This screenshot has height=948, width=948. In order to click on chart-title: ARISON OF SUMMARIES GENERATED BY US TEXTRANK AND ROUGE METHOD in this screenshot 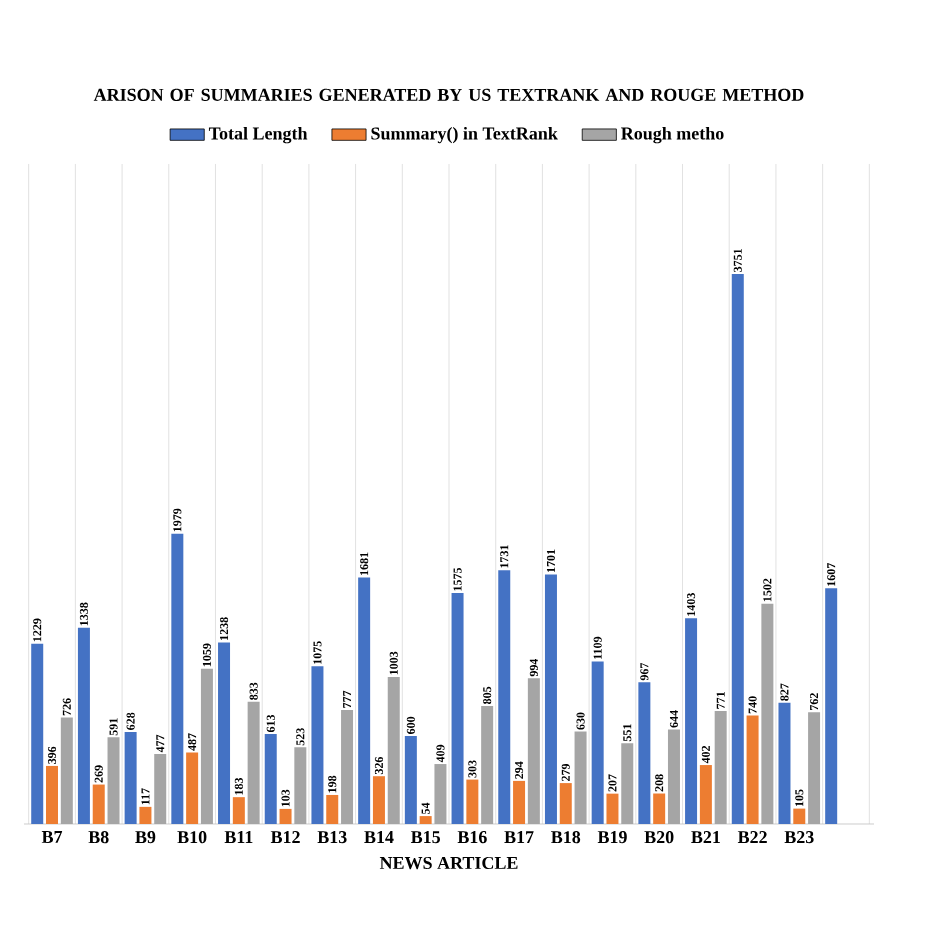, I will do `click(448, 94)`.